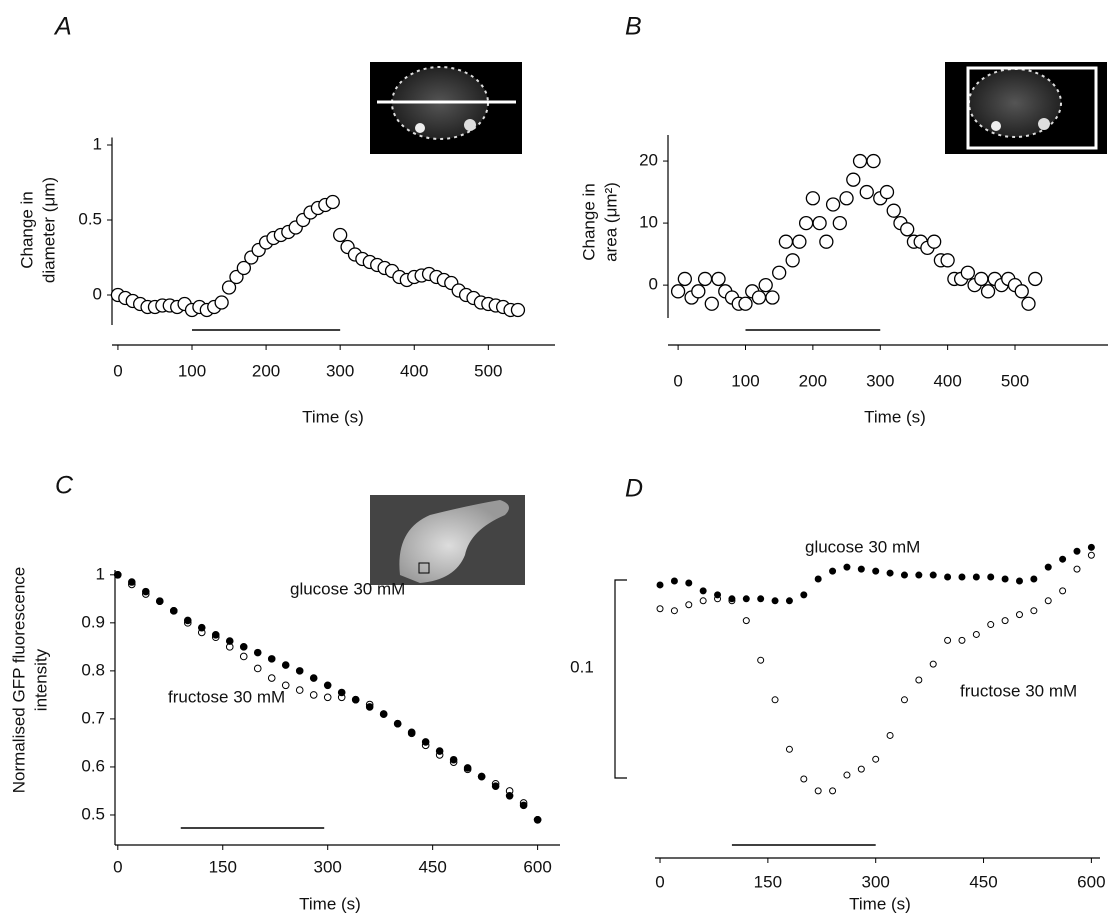 This screenshot has width=1118, height=917. I want to click on y-tick-label: 0, so click(653, 284).